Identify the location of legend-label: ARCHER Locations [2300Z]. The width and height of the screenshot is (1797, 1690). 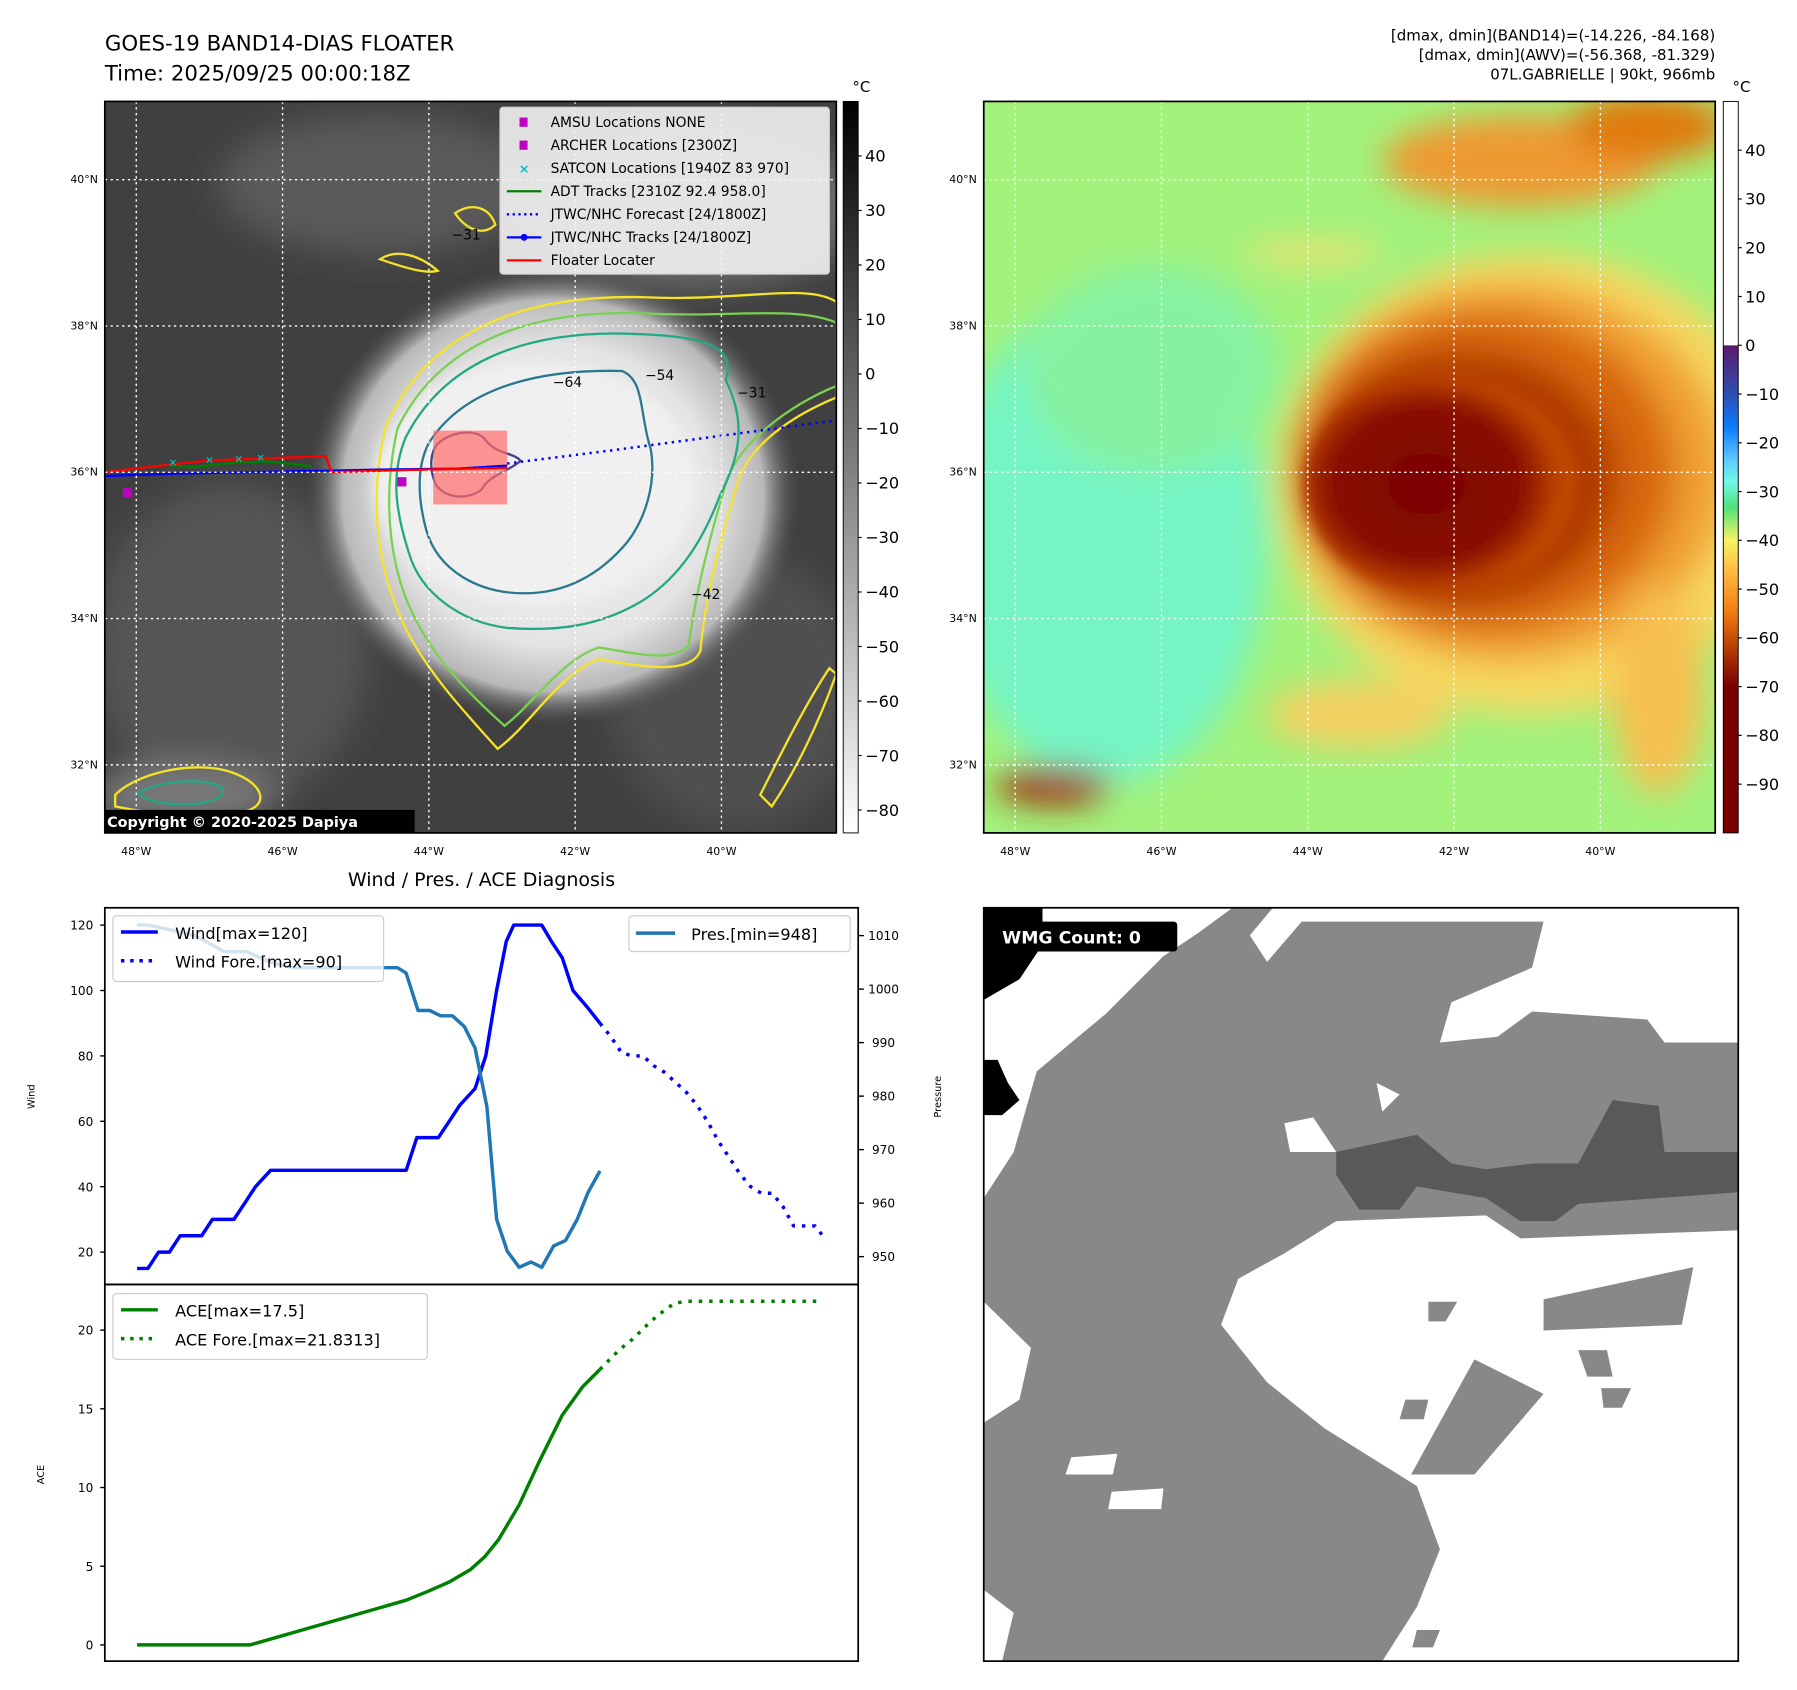
(644, 146).